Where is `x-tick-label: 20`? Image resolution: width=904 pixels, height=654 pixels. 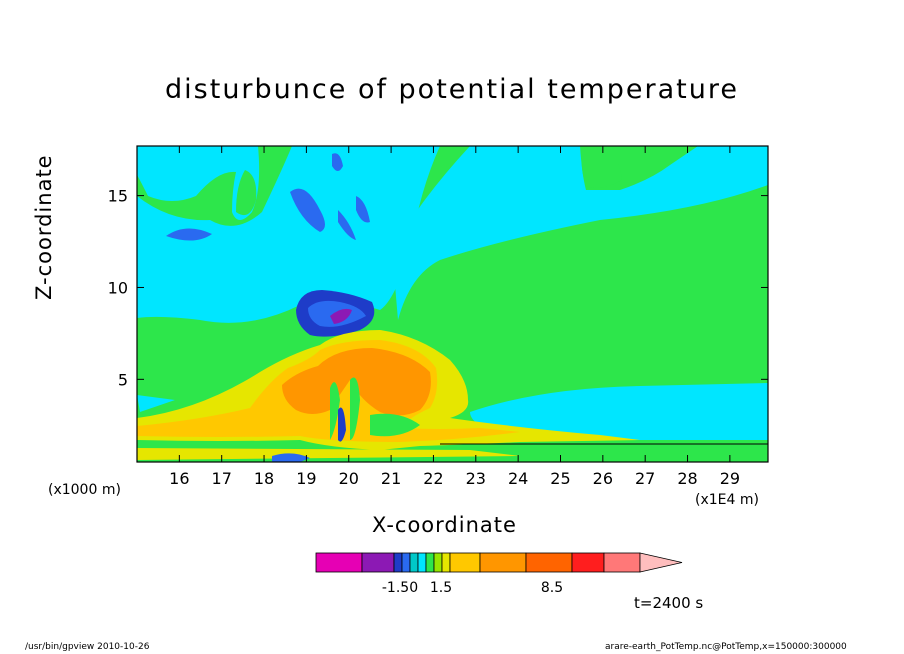 x-tick-label: 20 is located at coordinates (349, 478).